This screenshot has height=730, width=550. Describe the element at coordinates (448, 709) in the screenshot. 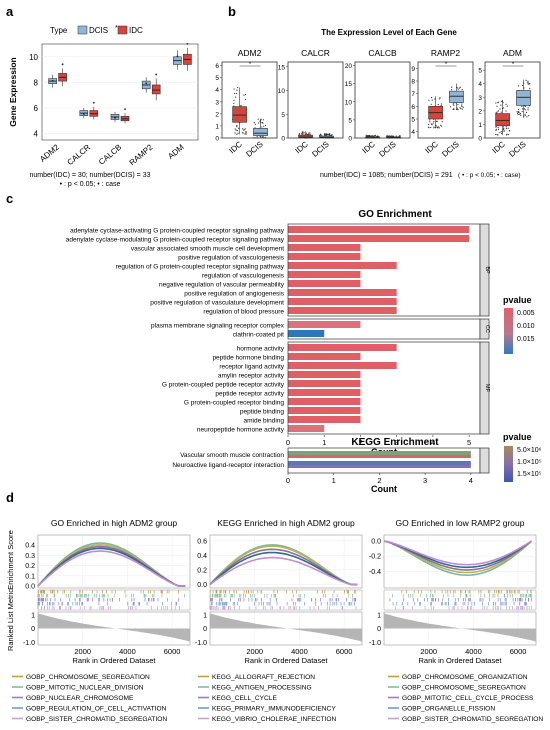

I see `legend-label: GOBP_ORGANELLE_FISSION` at that location.